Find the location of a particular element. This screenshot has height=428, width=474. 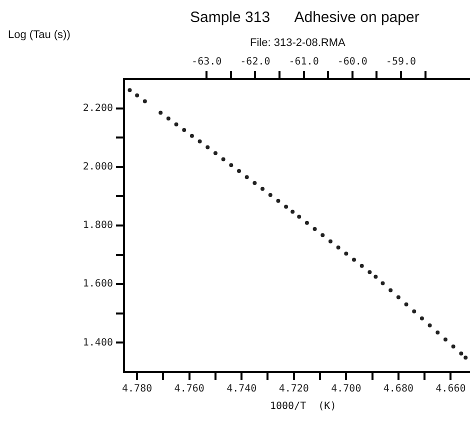

x2-tick-label: -60.0 is located at coordinates (352, 62).